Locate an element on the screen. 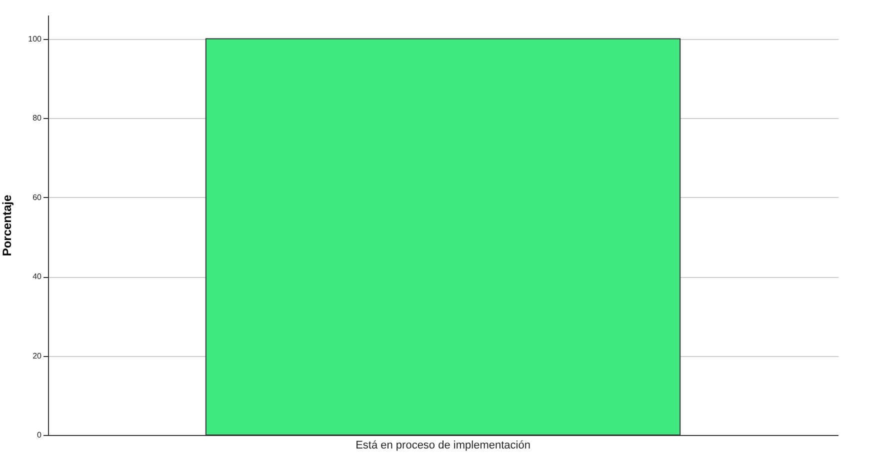 This screenshot has height=463, width=873. y-tick-label: 80 is located at coordinates (37, 118).